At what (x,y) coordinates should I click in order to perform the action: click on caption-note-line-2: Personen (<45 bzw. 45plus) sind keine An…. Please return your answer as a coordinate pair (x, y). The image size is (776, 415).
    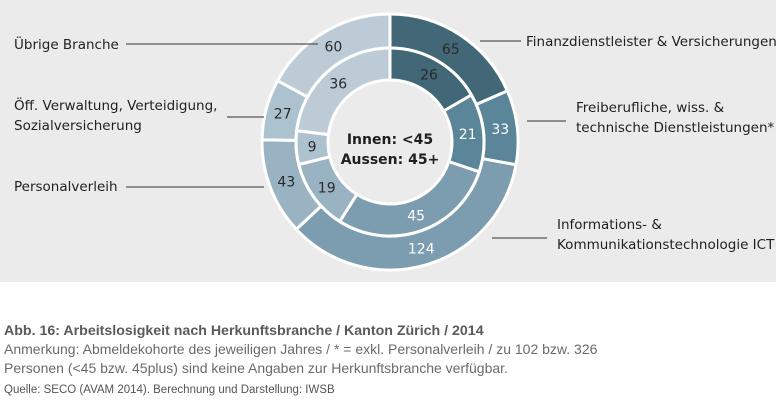
    Looking at the image, I should click on (256, 368).